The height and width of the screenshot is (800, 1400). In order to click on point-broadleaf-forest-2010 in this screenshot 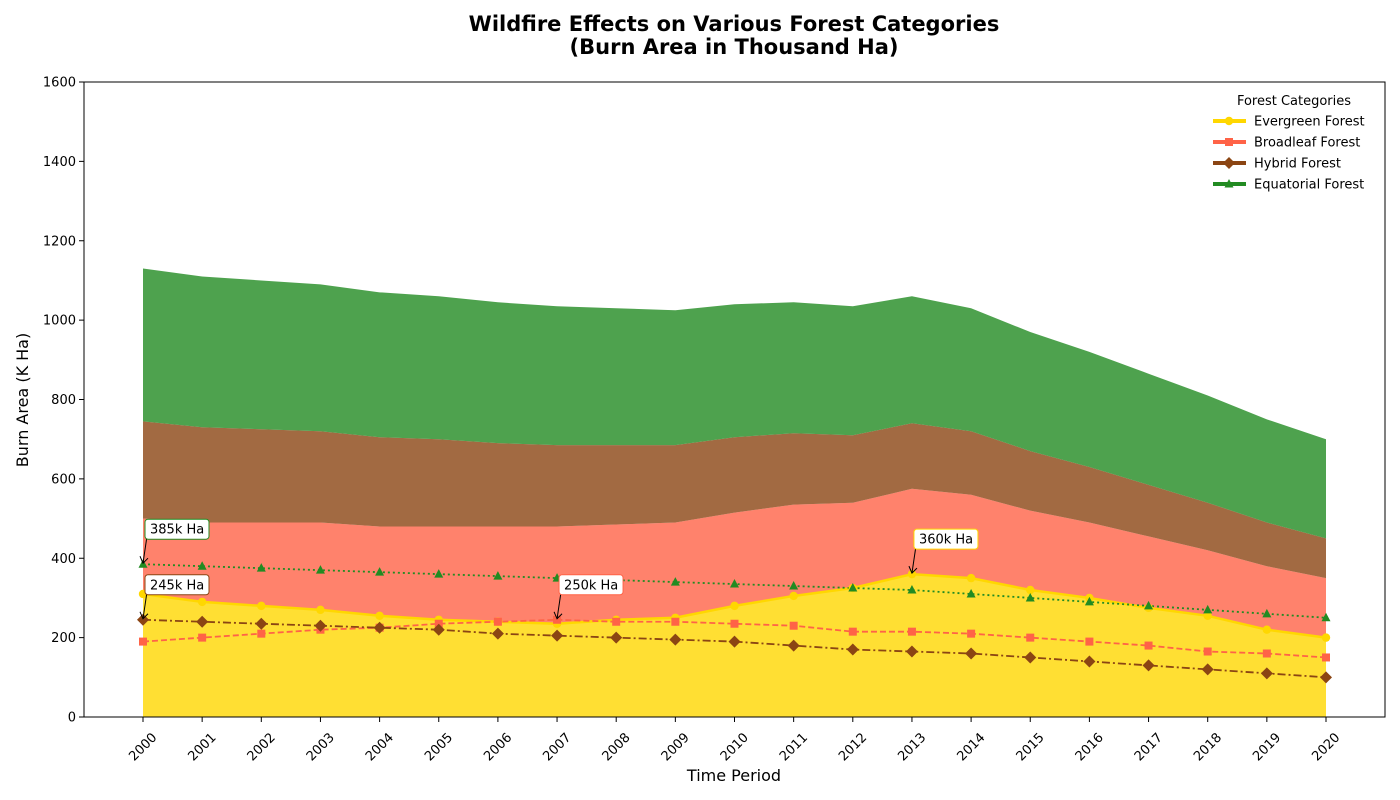, I will do `click(734, 623)`.